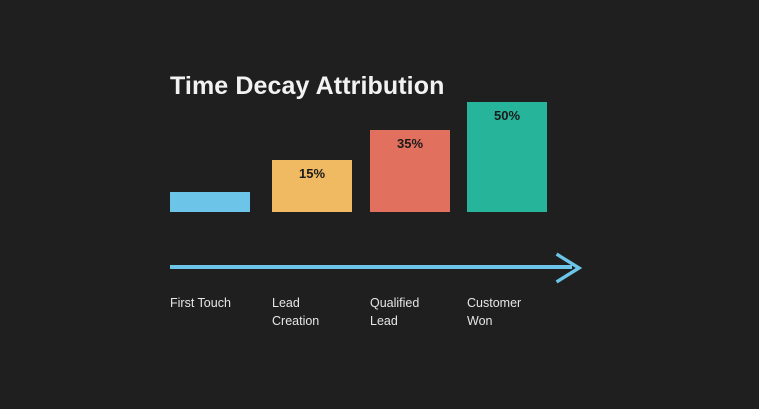 This screenshot has height=409, width=759. What do you see at coordinates (312, 186) in the screenshot?
I see `bar-lead-creation: 15%` at bounding box center [312, 186].